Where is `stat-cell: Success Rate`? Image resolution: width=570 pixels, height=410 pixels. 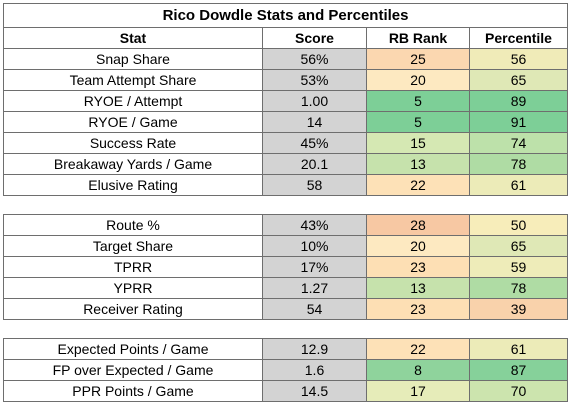 stat-cell: Success Rate is located at coordinates (133, 143).